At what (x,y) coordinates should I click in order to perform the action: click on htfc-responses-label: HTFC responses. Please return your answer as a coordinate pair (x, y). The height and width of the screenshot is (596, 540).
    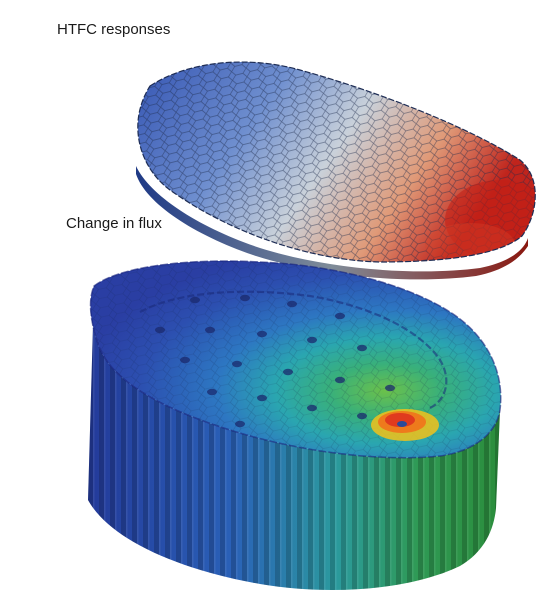
    Looking at the image, I should click on (114, 29).